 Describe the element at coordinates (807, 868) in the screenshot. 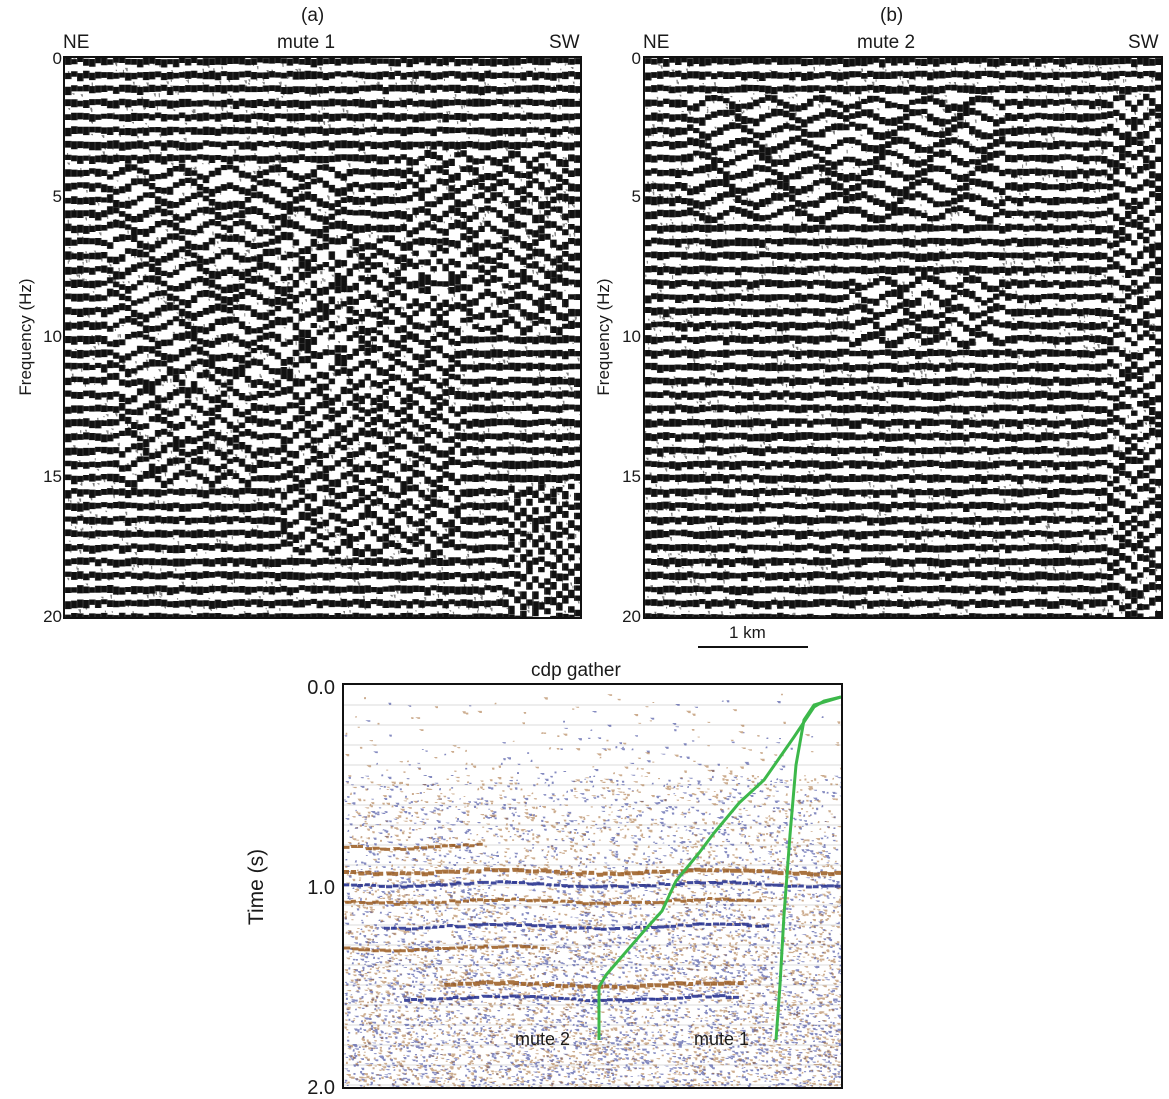

I see `mute-1-line` at that location.